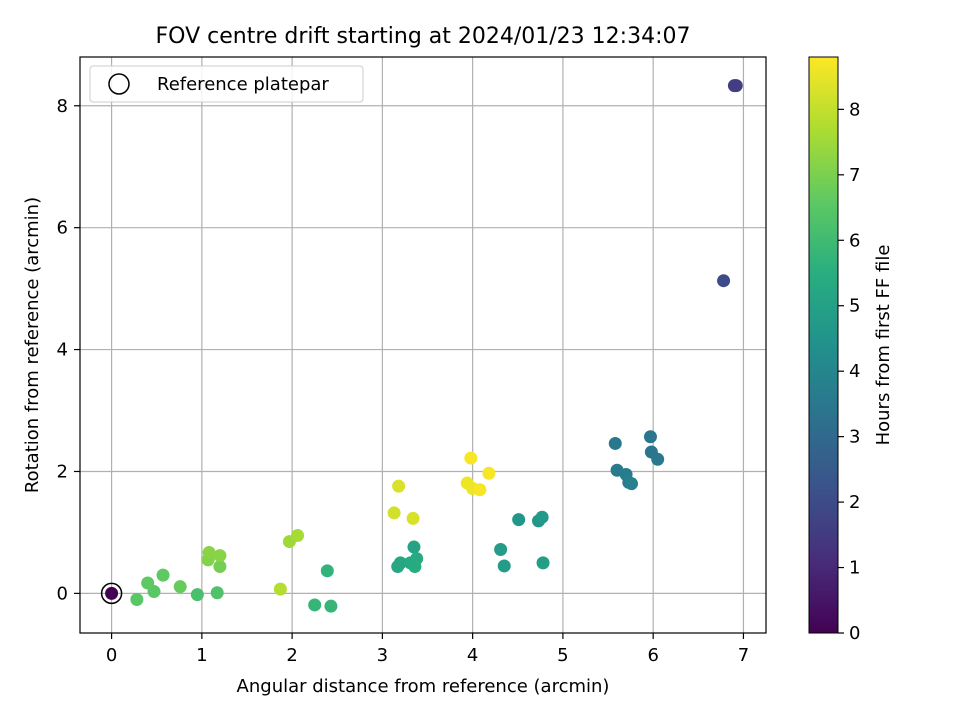  What do you see at coordinates (32, 345) in the screenshot?
I see `y-axis-label: Rotation from reference (arcmin)` at bounding box center [32, 345].